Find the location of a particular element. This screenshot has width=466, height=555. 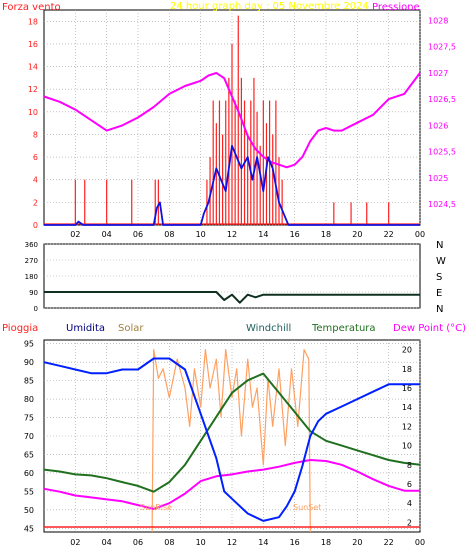

y-right-tick-label: 8 is located at coordinates (409, 465).